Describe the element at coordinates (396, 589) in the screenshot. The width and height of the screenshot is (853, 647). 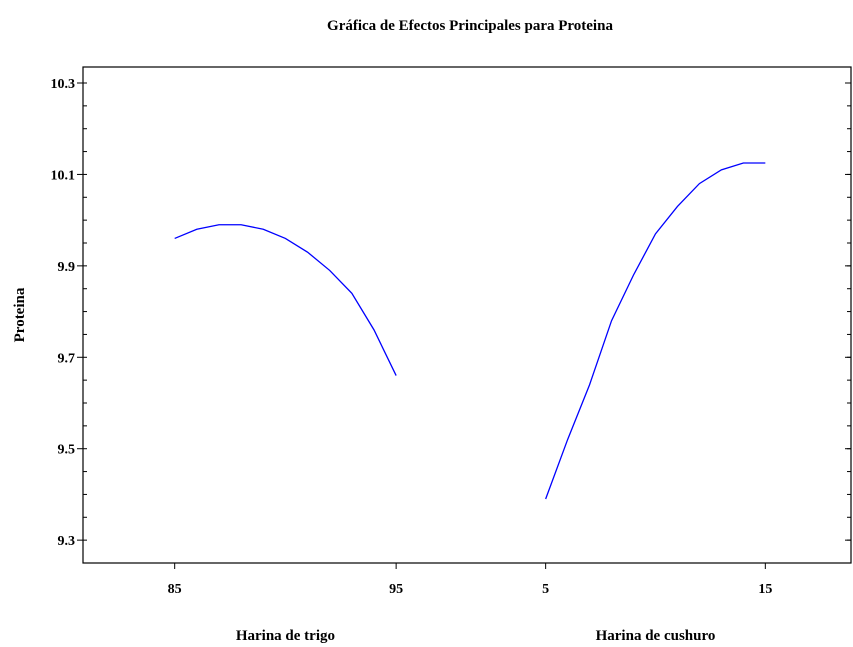
I see `x-tick-label: 95` at that location.